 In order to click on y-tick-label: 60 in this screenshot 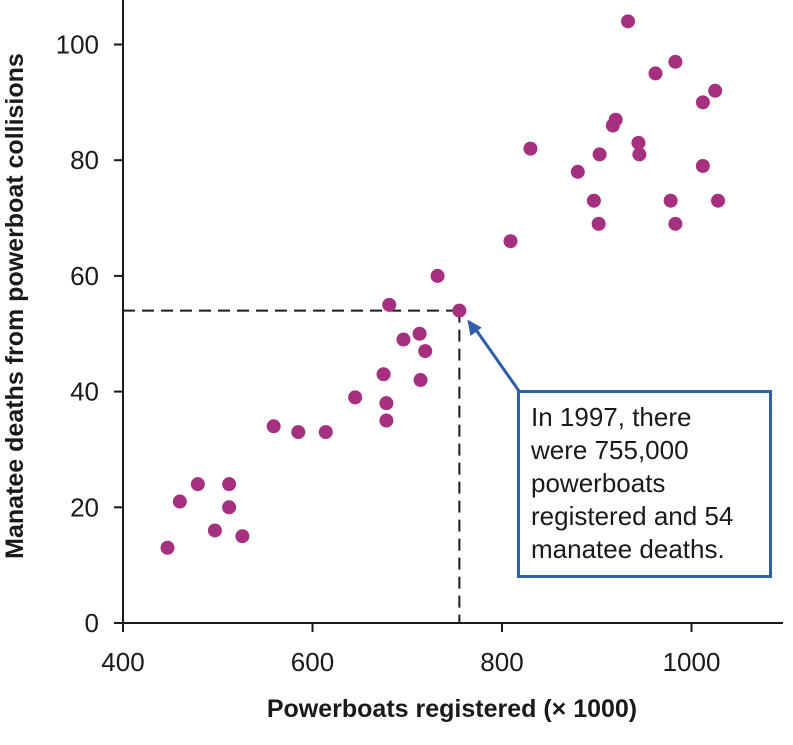, I will do `click(84, 276)`.